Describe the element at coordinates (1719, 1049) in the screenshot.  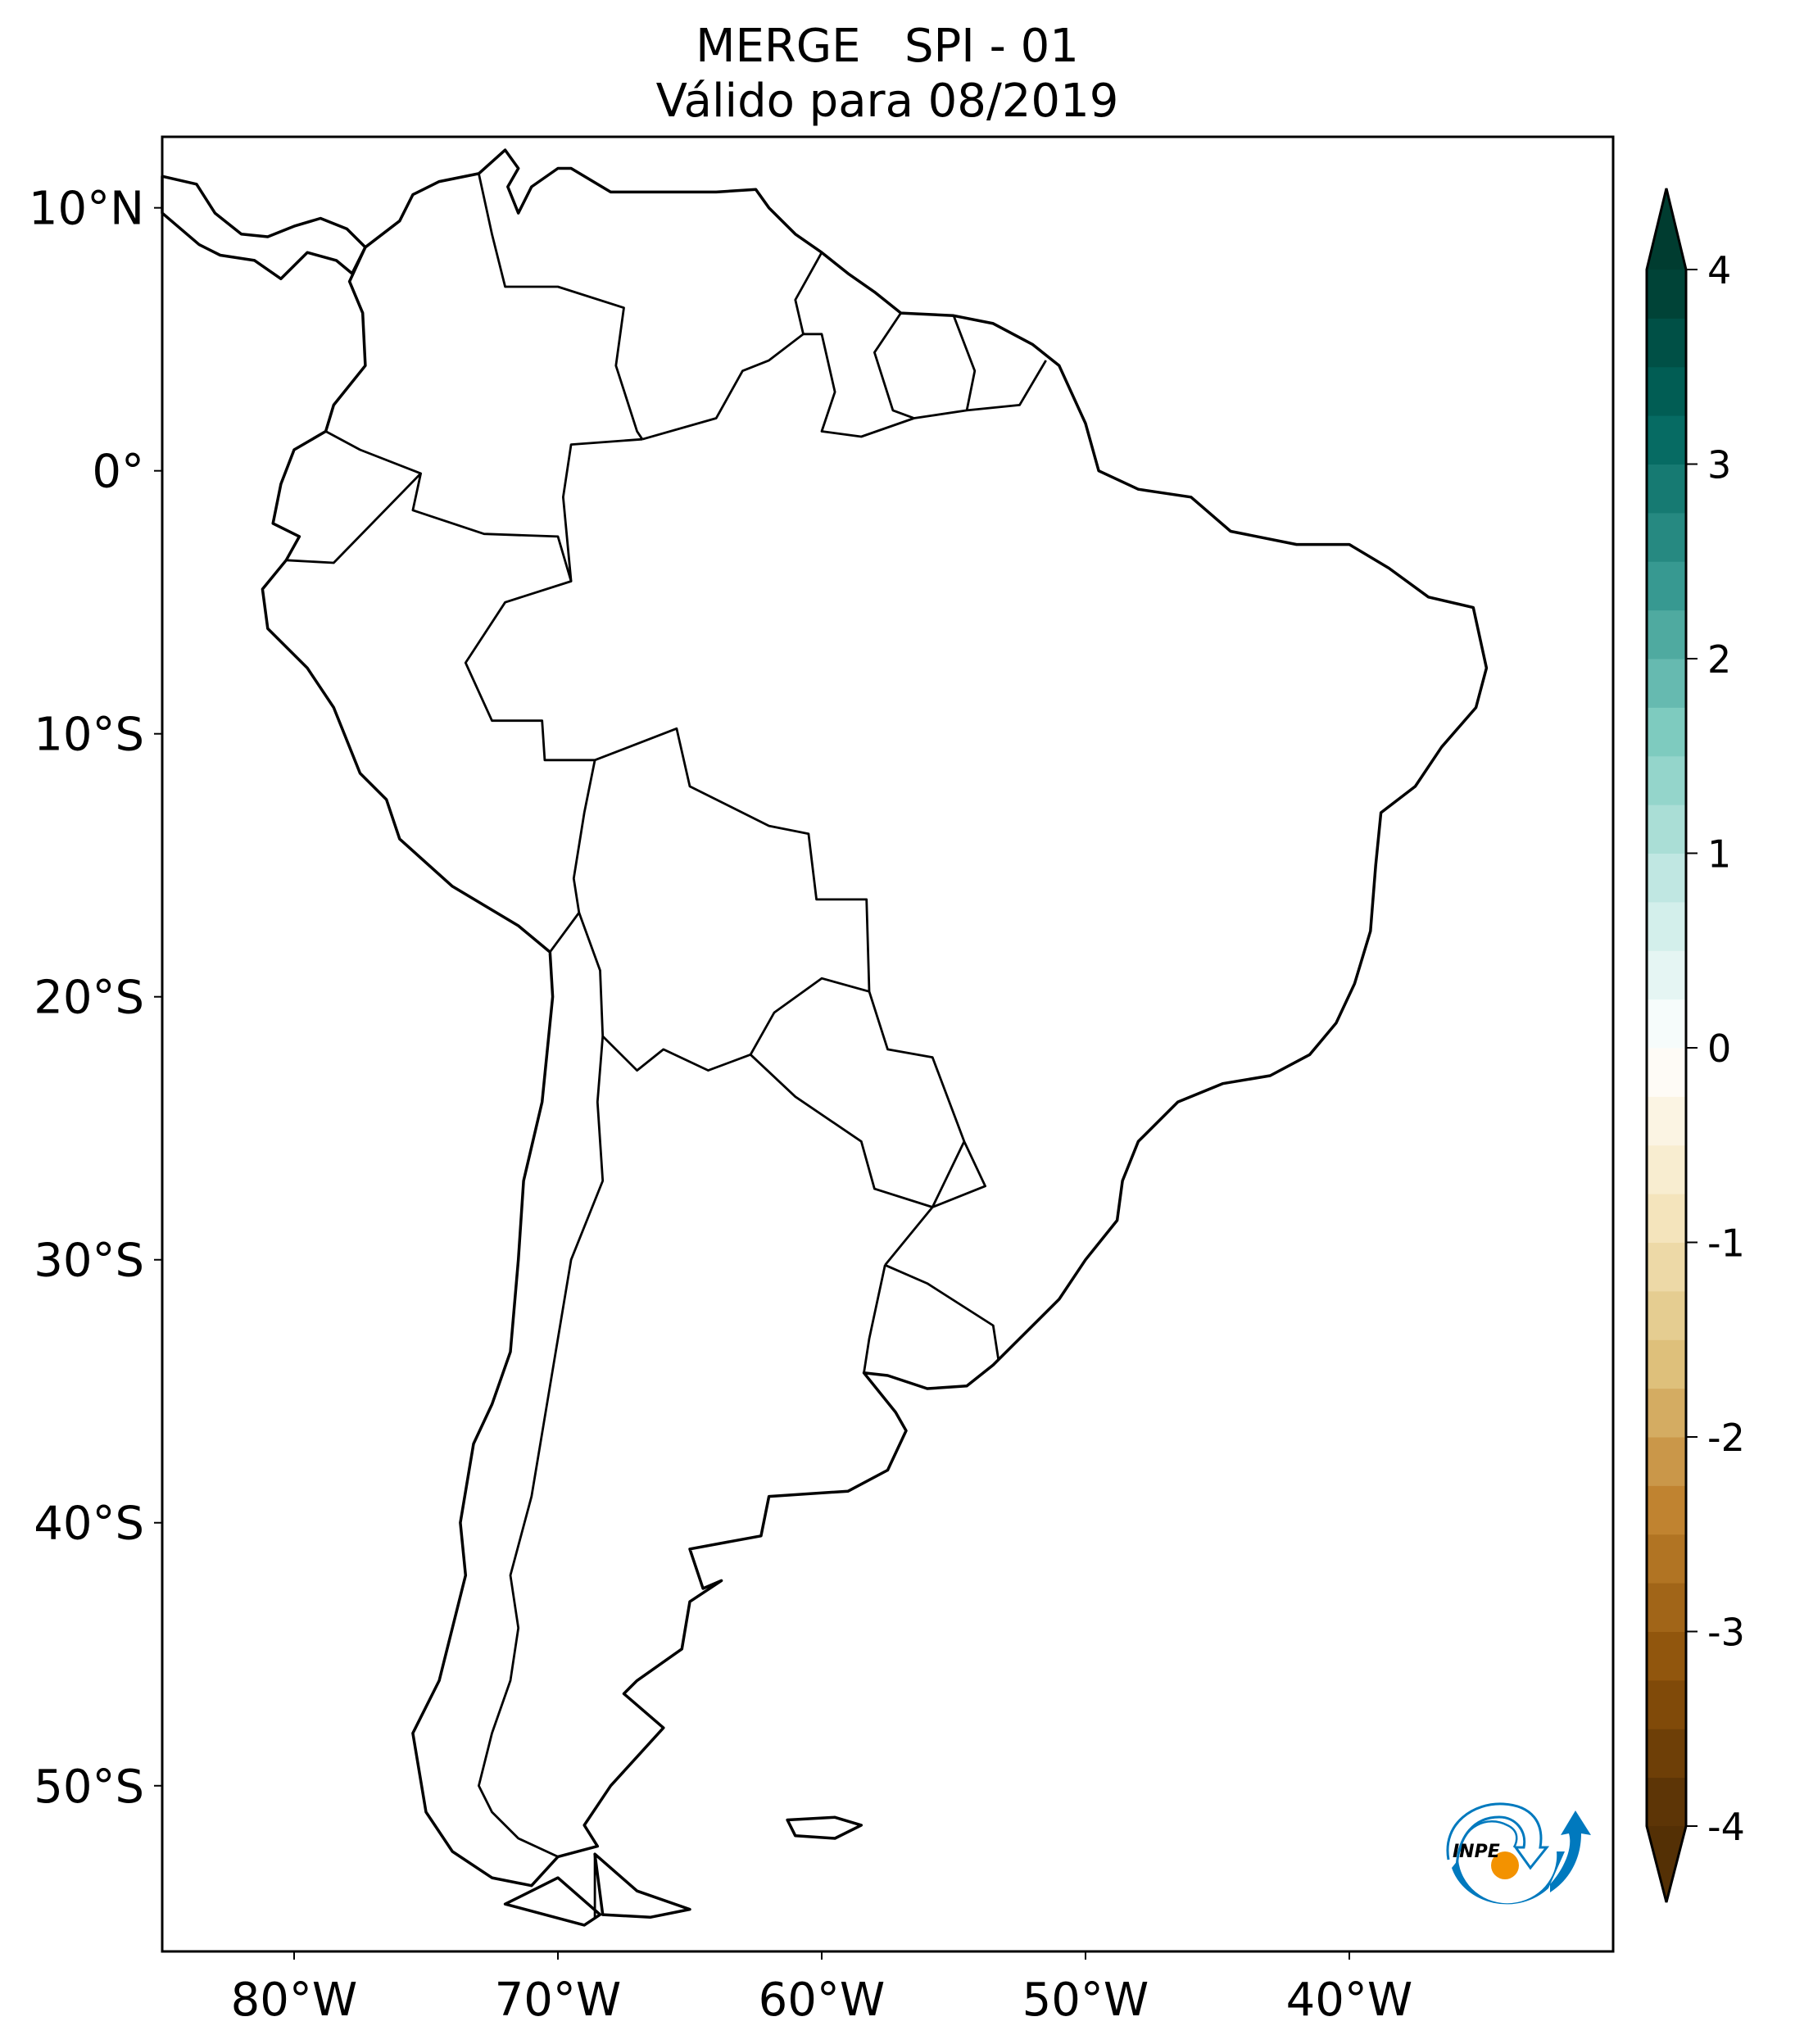
I see `colorbar-tick-label: 0` at that location.